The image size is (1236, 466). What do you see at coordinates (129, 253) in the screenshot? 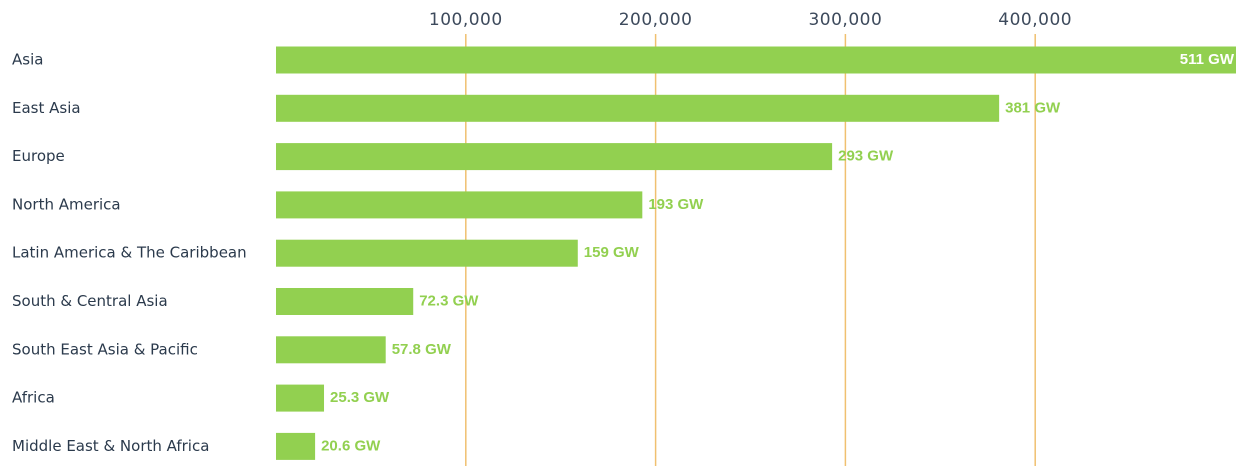
I see `category-label: Latin America & The Caribbean` at bounding box center [129, 253].